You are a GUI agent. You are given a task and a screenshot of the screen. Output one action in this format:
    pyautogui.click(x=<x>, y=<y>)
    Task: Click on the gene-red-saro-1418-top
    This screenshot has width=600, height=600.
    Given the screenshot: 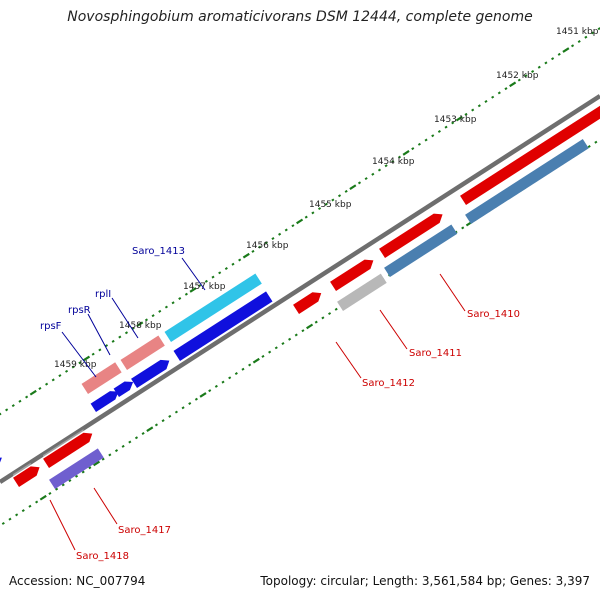 What is the action you would take?
    pyautogui.click(x=26, y=474)
    